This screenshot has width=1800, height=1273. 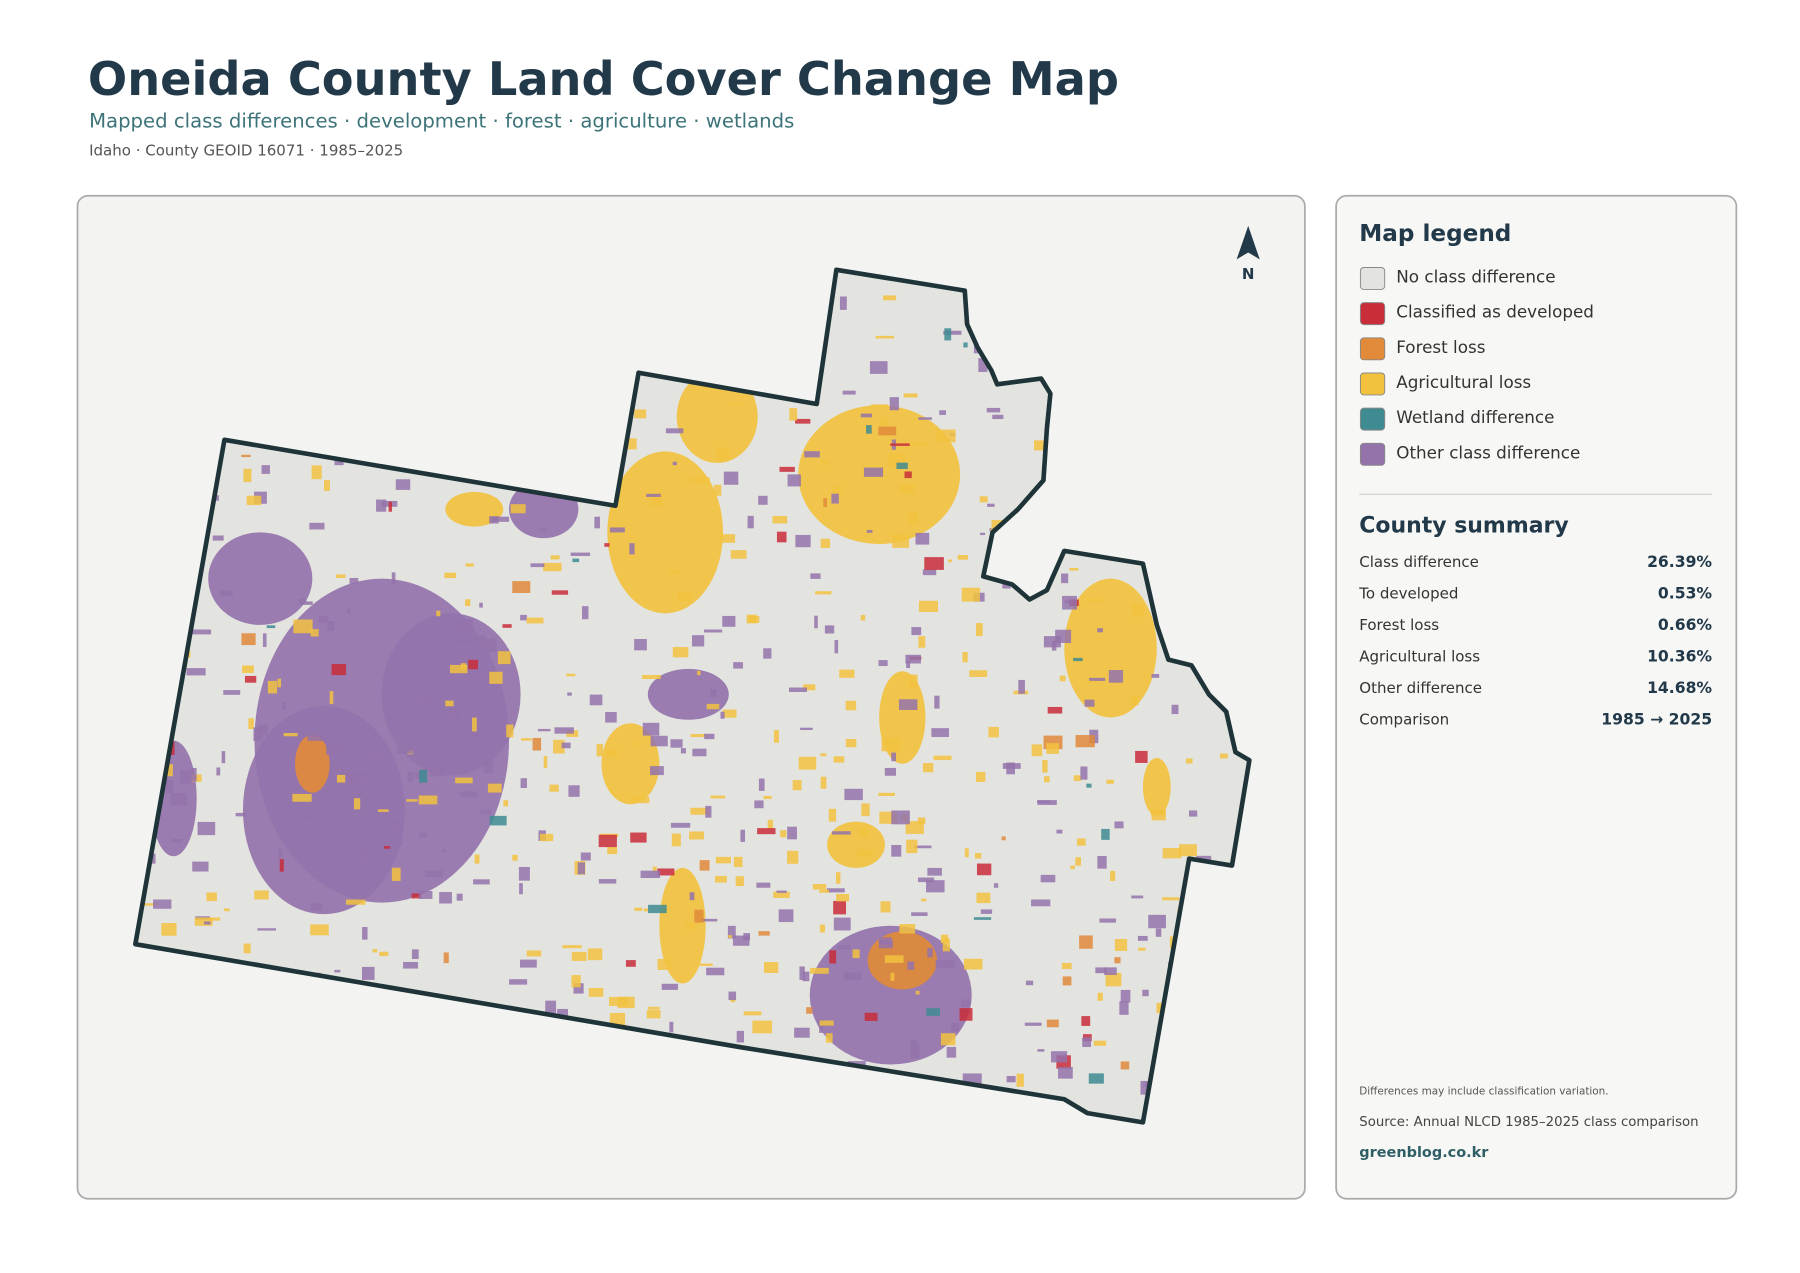 What do you see at coordinates (1420, 688) in the screenshot?
I see `summary-label: Other difference` at bounding box center [1420, 688].